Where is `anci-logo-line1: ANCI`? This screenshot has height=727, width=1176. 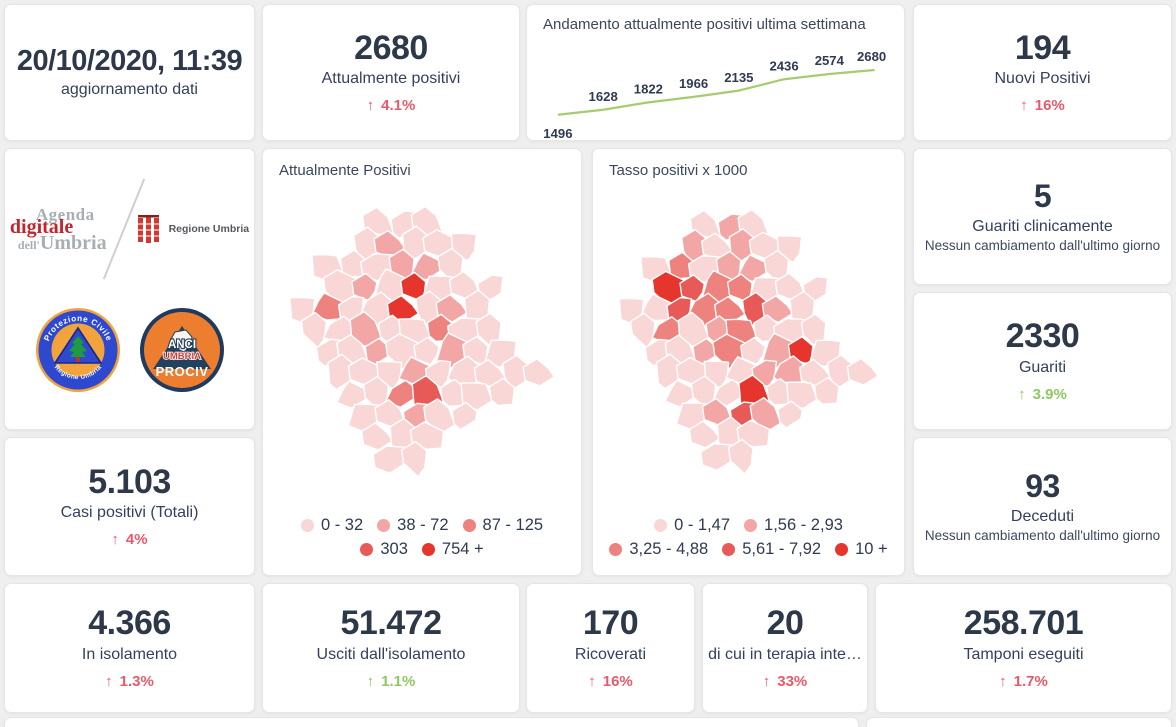 anci-logo-line1: ANCI is located at coordinates (181, 345).